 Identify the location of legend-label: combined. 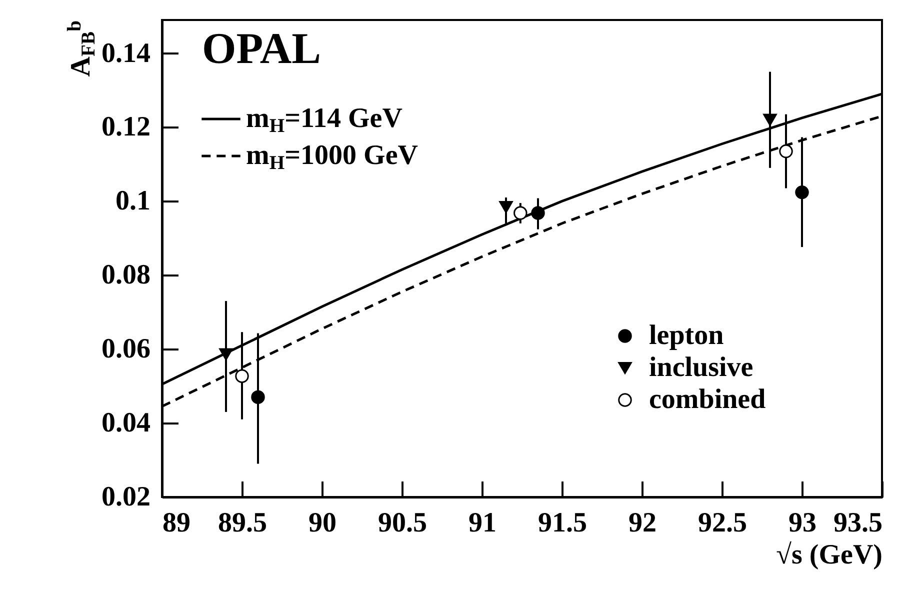
(707, 399).